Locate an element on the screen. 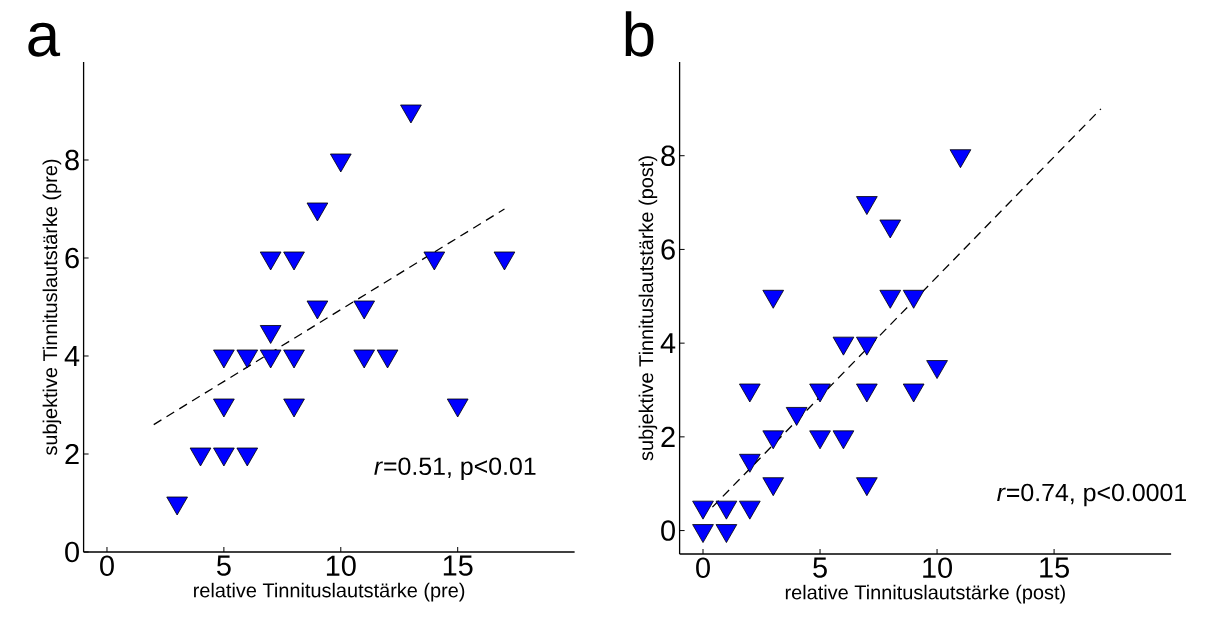  x-axis-title: relative Tinnituslautstärke (post) is located at coordinates (925, 594).